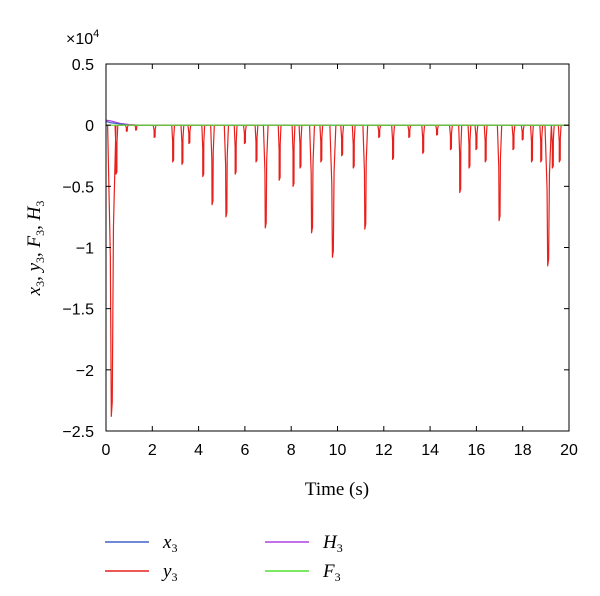 This screenshot has height=596, width=600. What do you see at coordinates (569, 450) in the screenshot?
I see `x-tick-label: 20` at bounding box center [569, 450].